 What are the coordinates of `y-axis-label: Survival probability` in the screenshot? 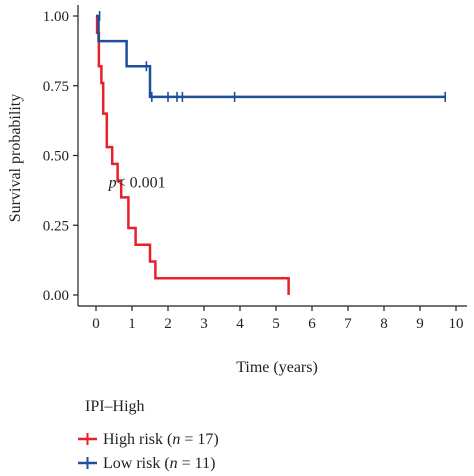 It's located at (15, 158).